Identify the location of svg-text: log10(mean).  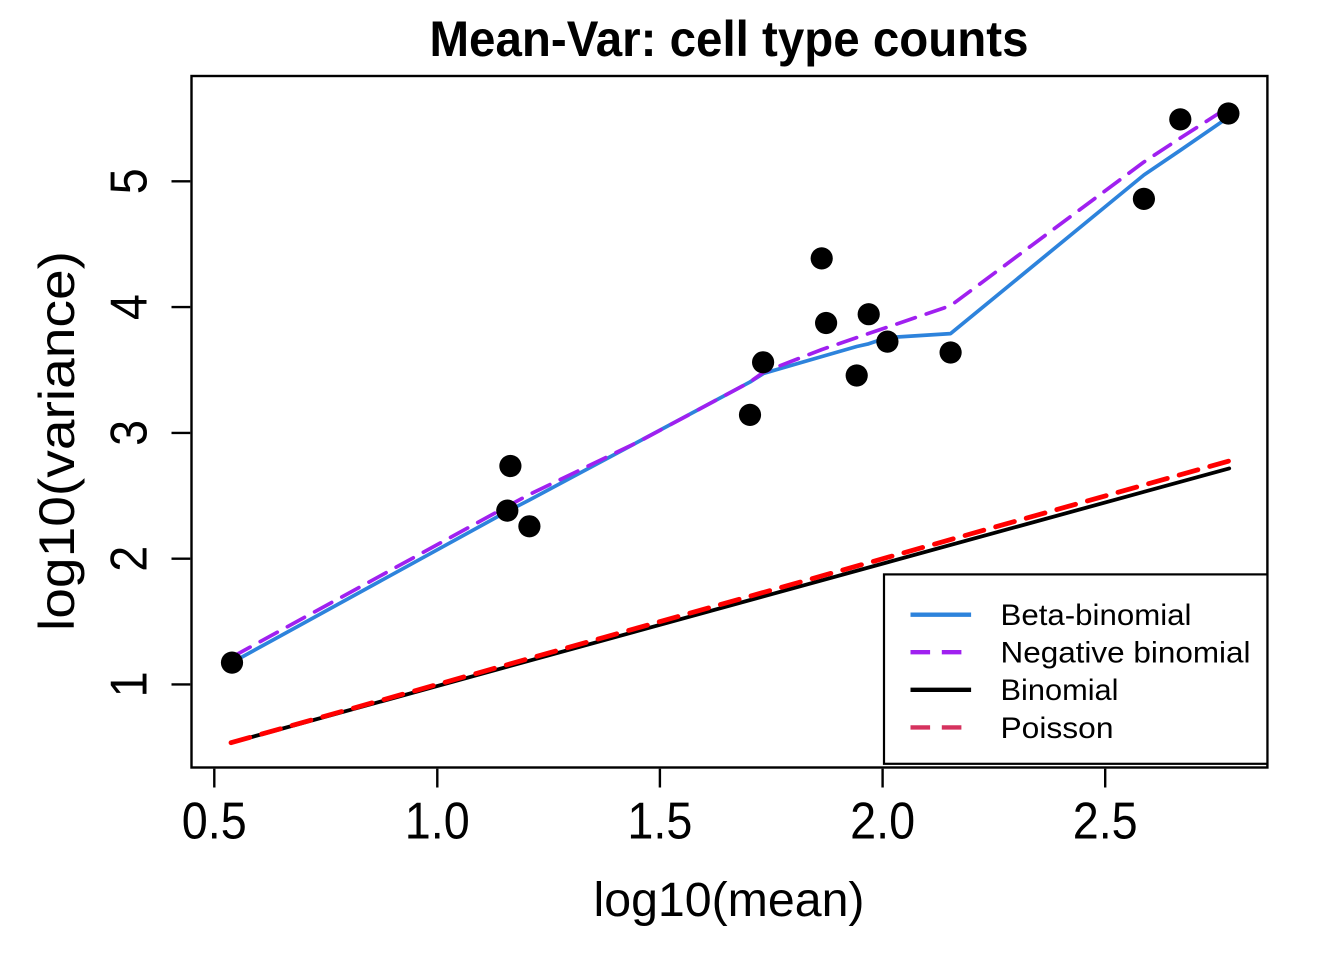
(729, 900).